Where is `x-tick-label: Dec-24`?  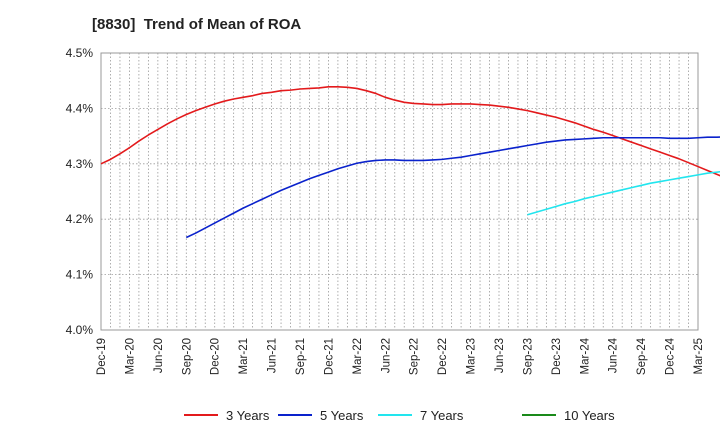
x-tick-label: Dec-24 is located at coordinates (671, 356).